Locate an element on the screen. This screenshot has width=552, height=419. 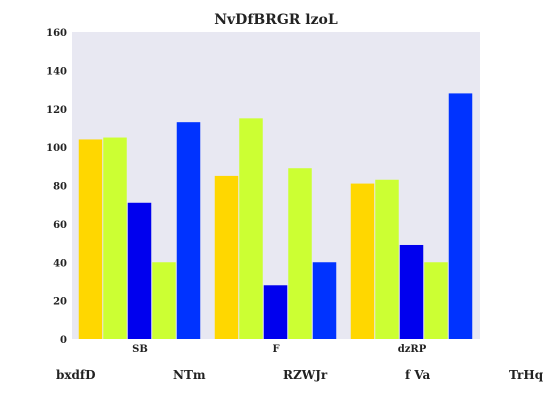
legend-item: RZWJr is located at coordinates (305, 375).